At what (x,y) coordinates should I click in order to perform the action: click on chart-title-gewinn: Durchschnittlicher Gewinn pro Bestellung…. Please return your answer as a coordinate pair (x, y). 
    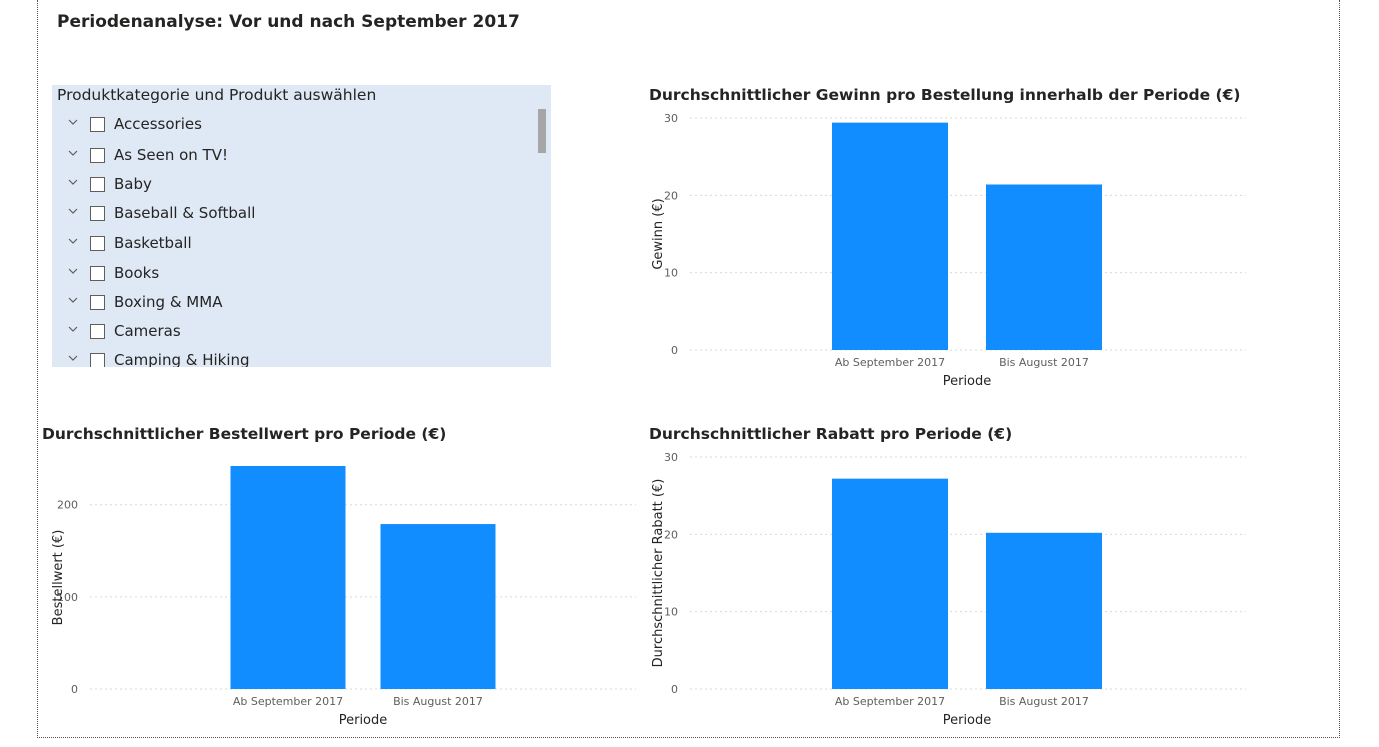
    Looking at the image, I should click on (945, 95).